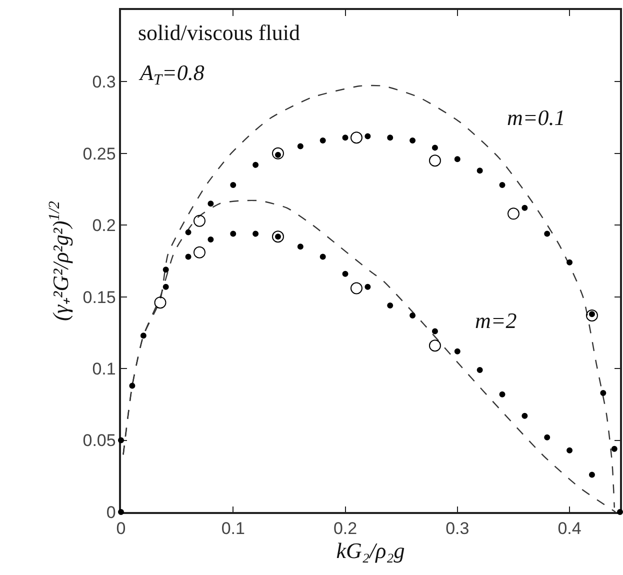 This screenshot has height=575, width=623. Describe the element at coordinates (458, 528) in the screenshot. I see `x-tick-label: 0.3` at that location.